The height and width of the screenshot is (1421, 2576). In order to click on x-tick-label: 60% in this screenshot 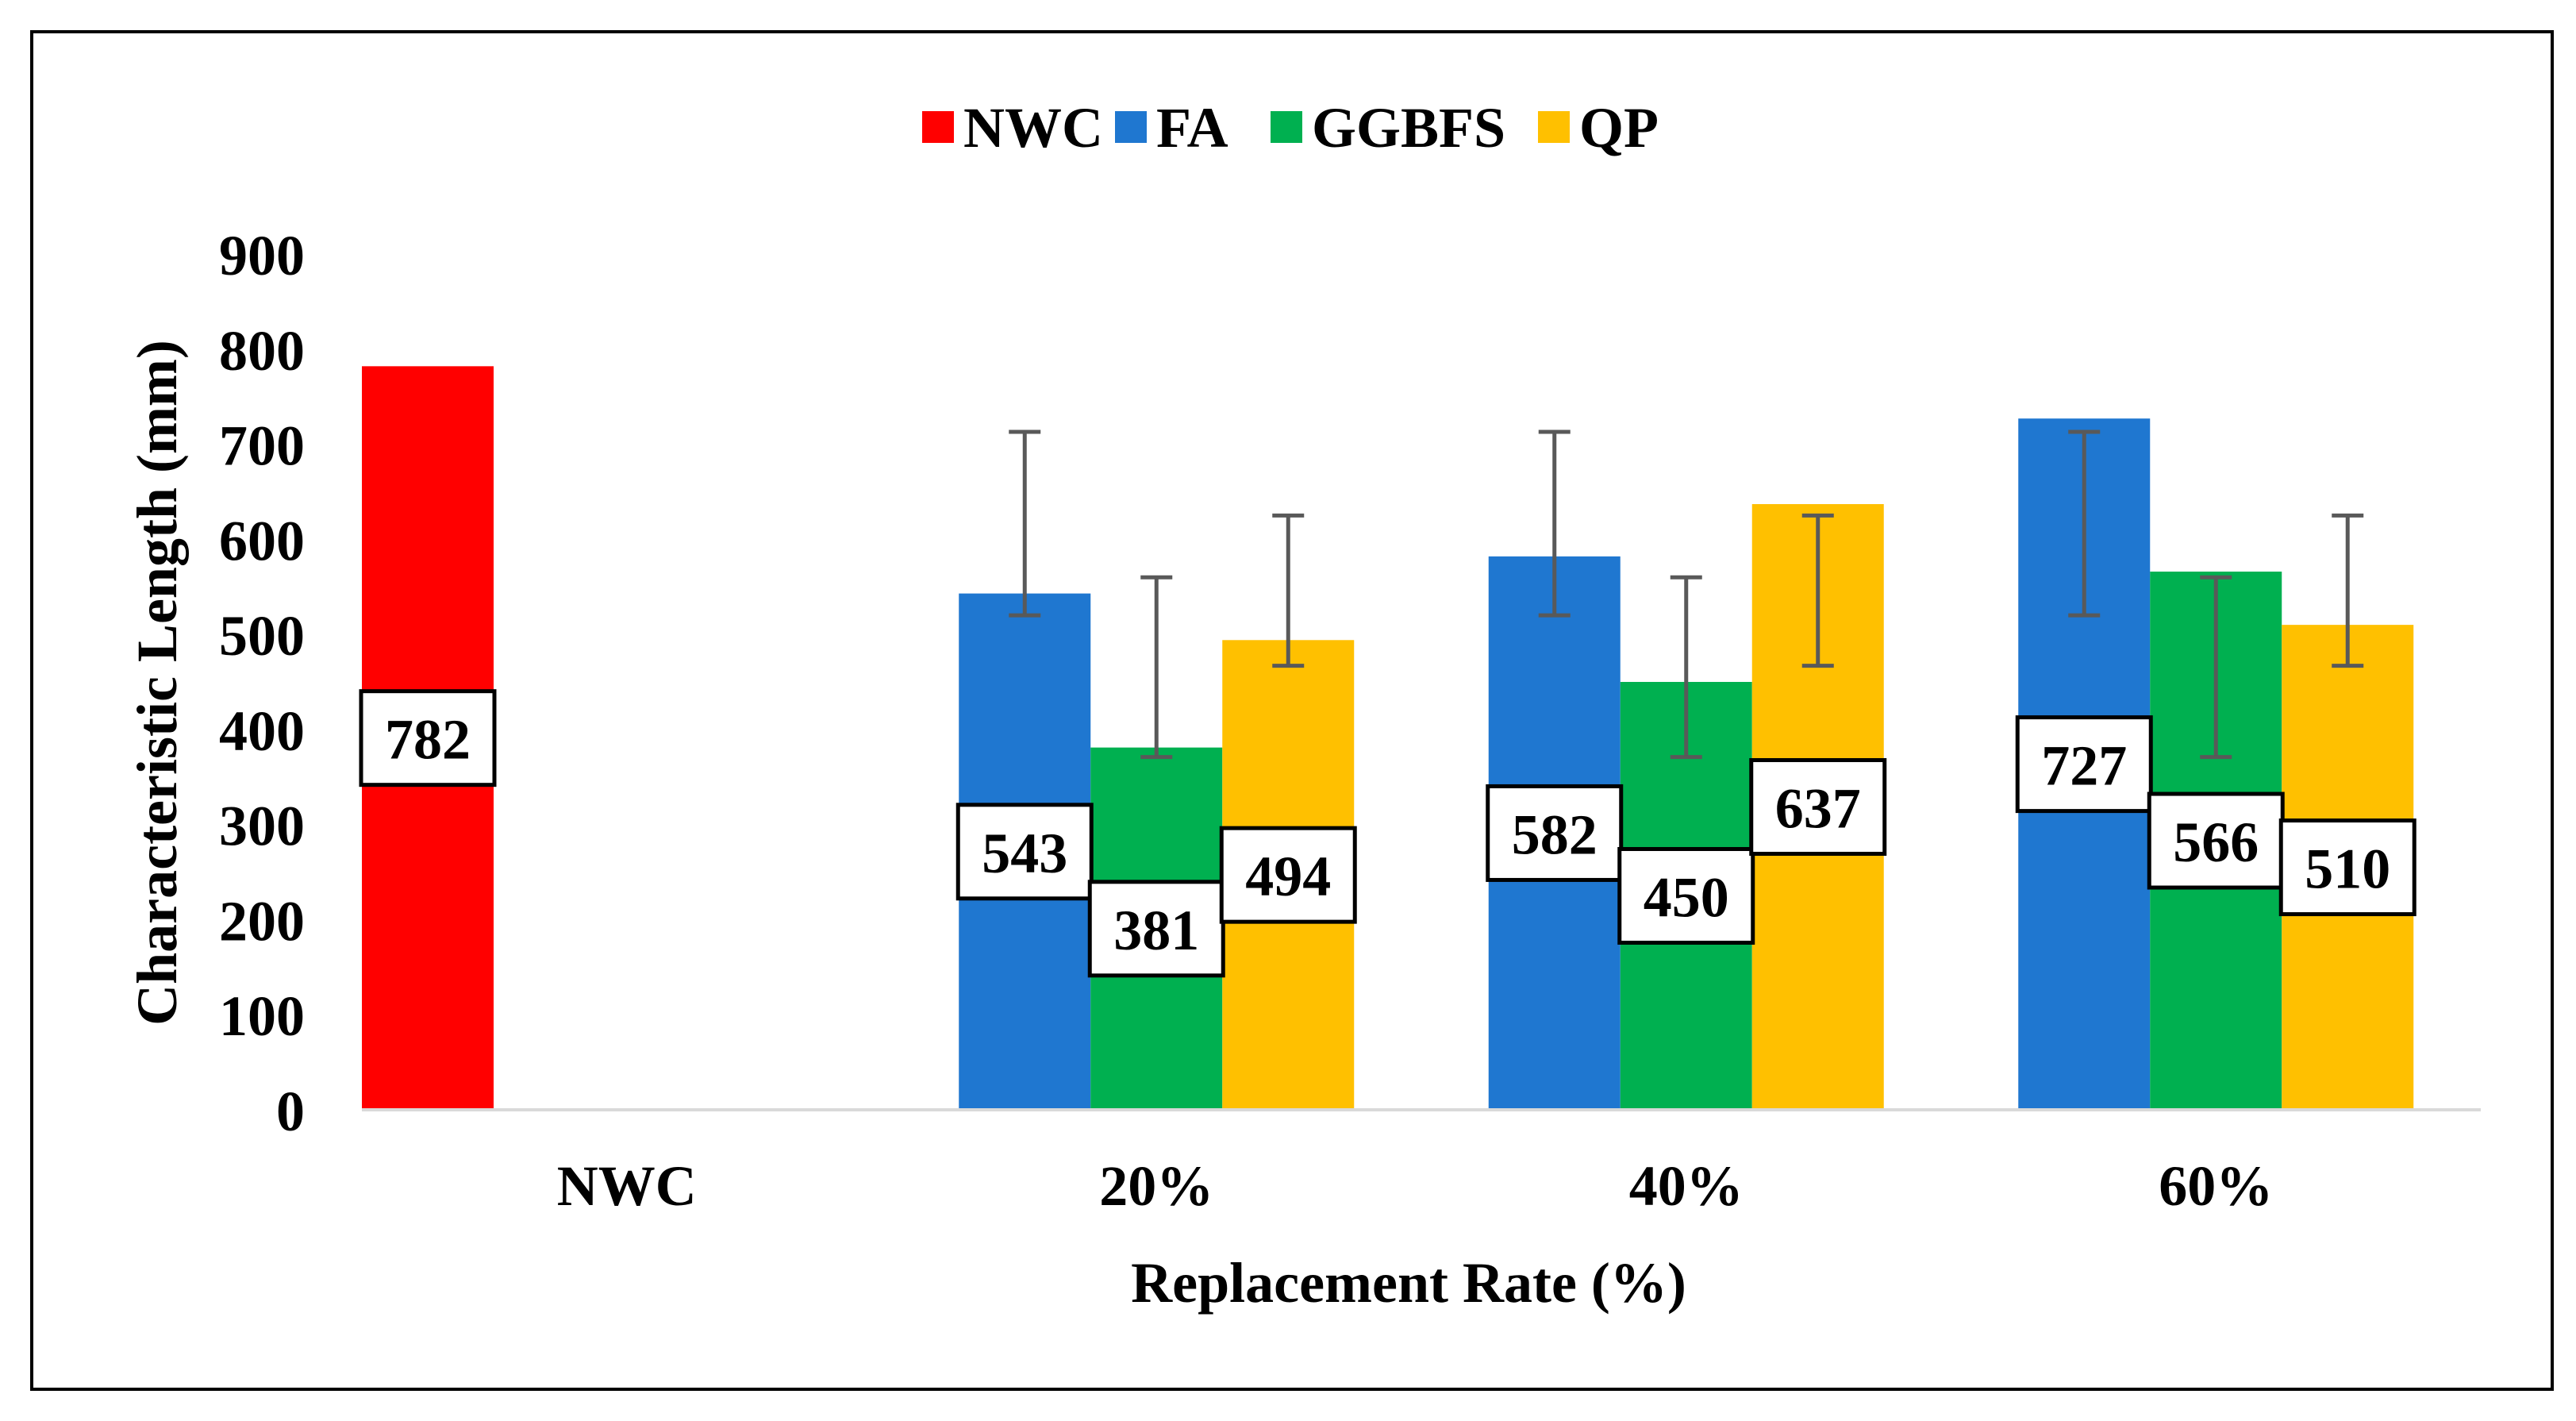, I will do `click(2216, 1186)`.